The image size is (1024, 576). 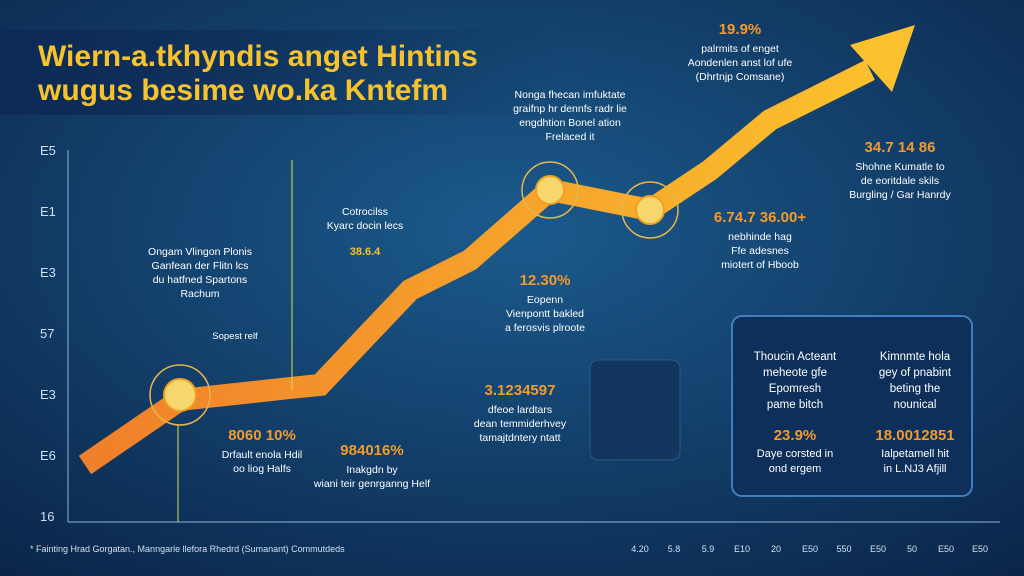 I want to click on callout-text: graifnp hr dennfs radr lie, so click(x=570, y=109).